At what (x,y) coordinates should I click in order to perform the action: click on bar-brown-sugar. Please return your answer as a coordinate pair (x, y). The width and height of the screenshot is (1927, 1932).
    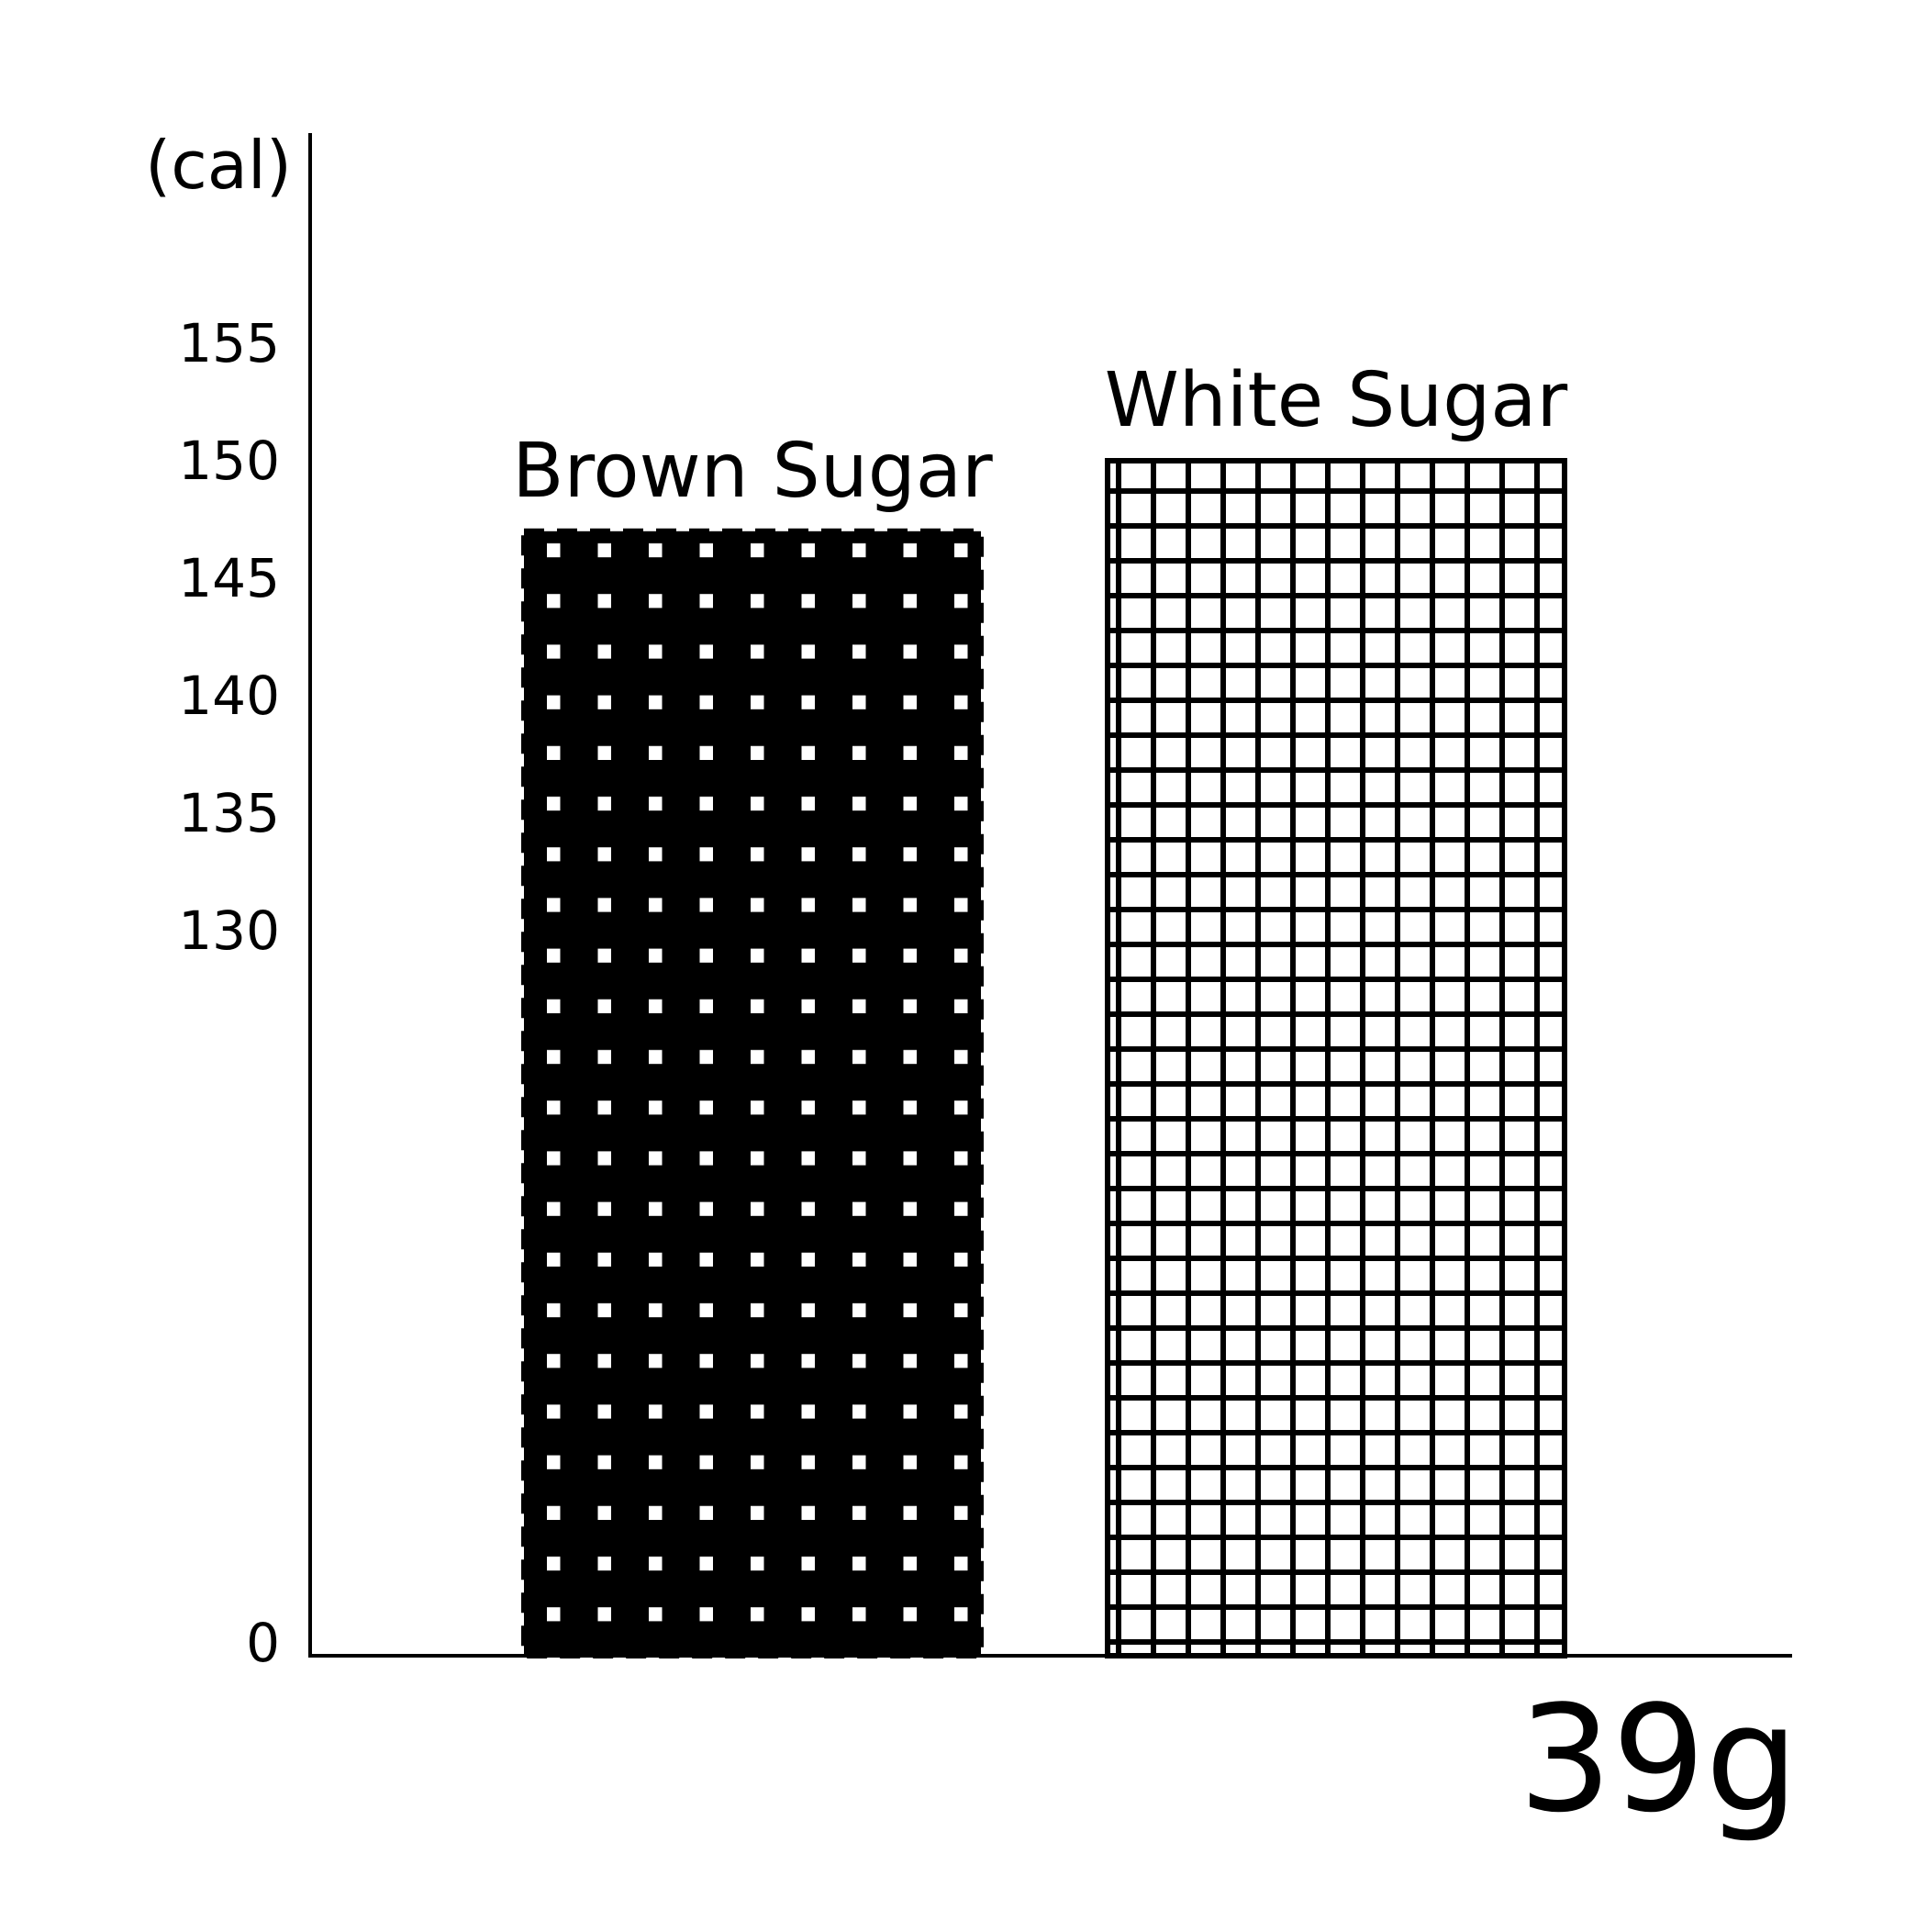
    Looking at the image, I should click on (752, 1093).